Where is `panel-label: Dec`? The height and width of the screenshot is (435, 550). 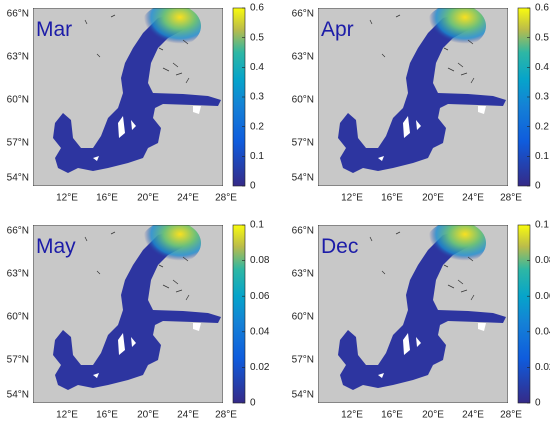
panel-label: Dec is located at coordinates (339, 246).